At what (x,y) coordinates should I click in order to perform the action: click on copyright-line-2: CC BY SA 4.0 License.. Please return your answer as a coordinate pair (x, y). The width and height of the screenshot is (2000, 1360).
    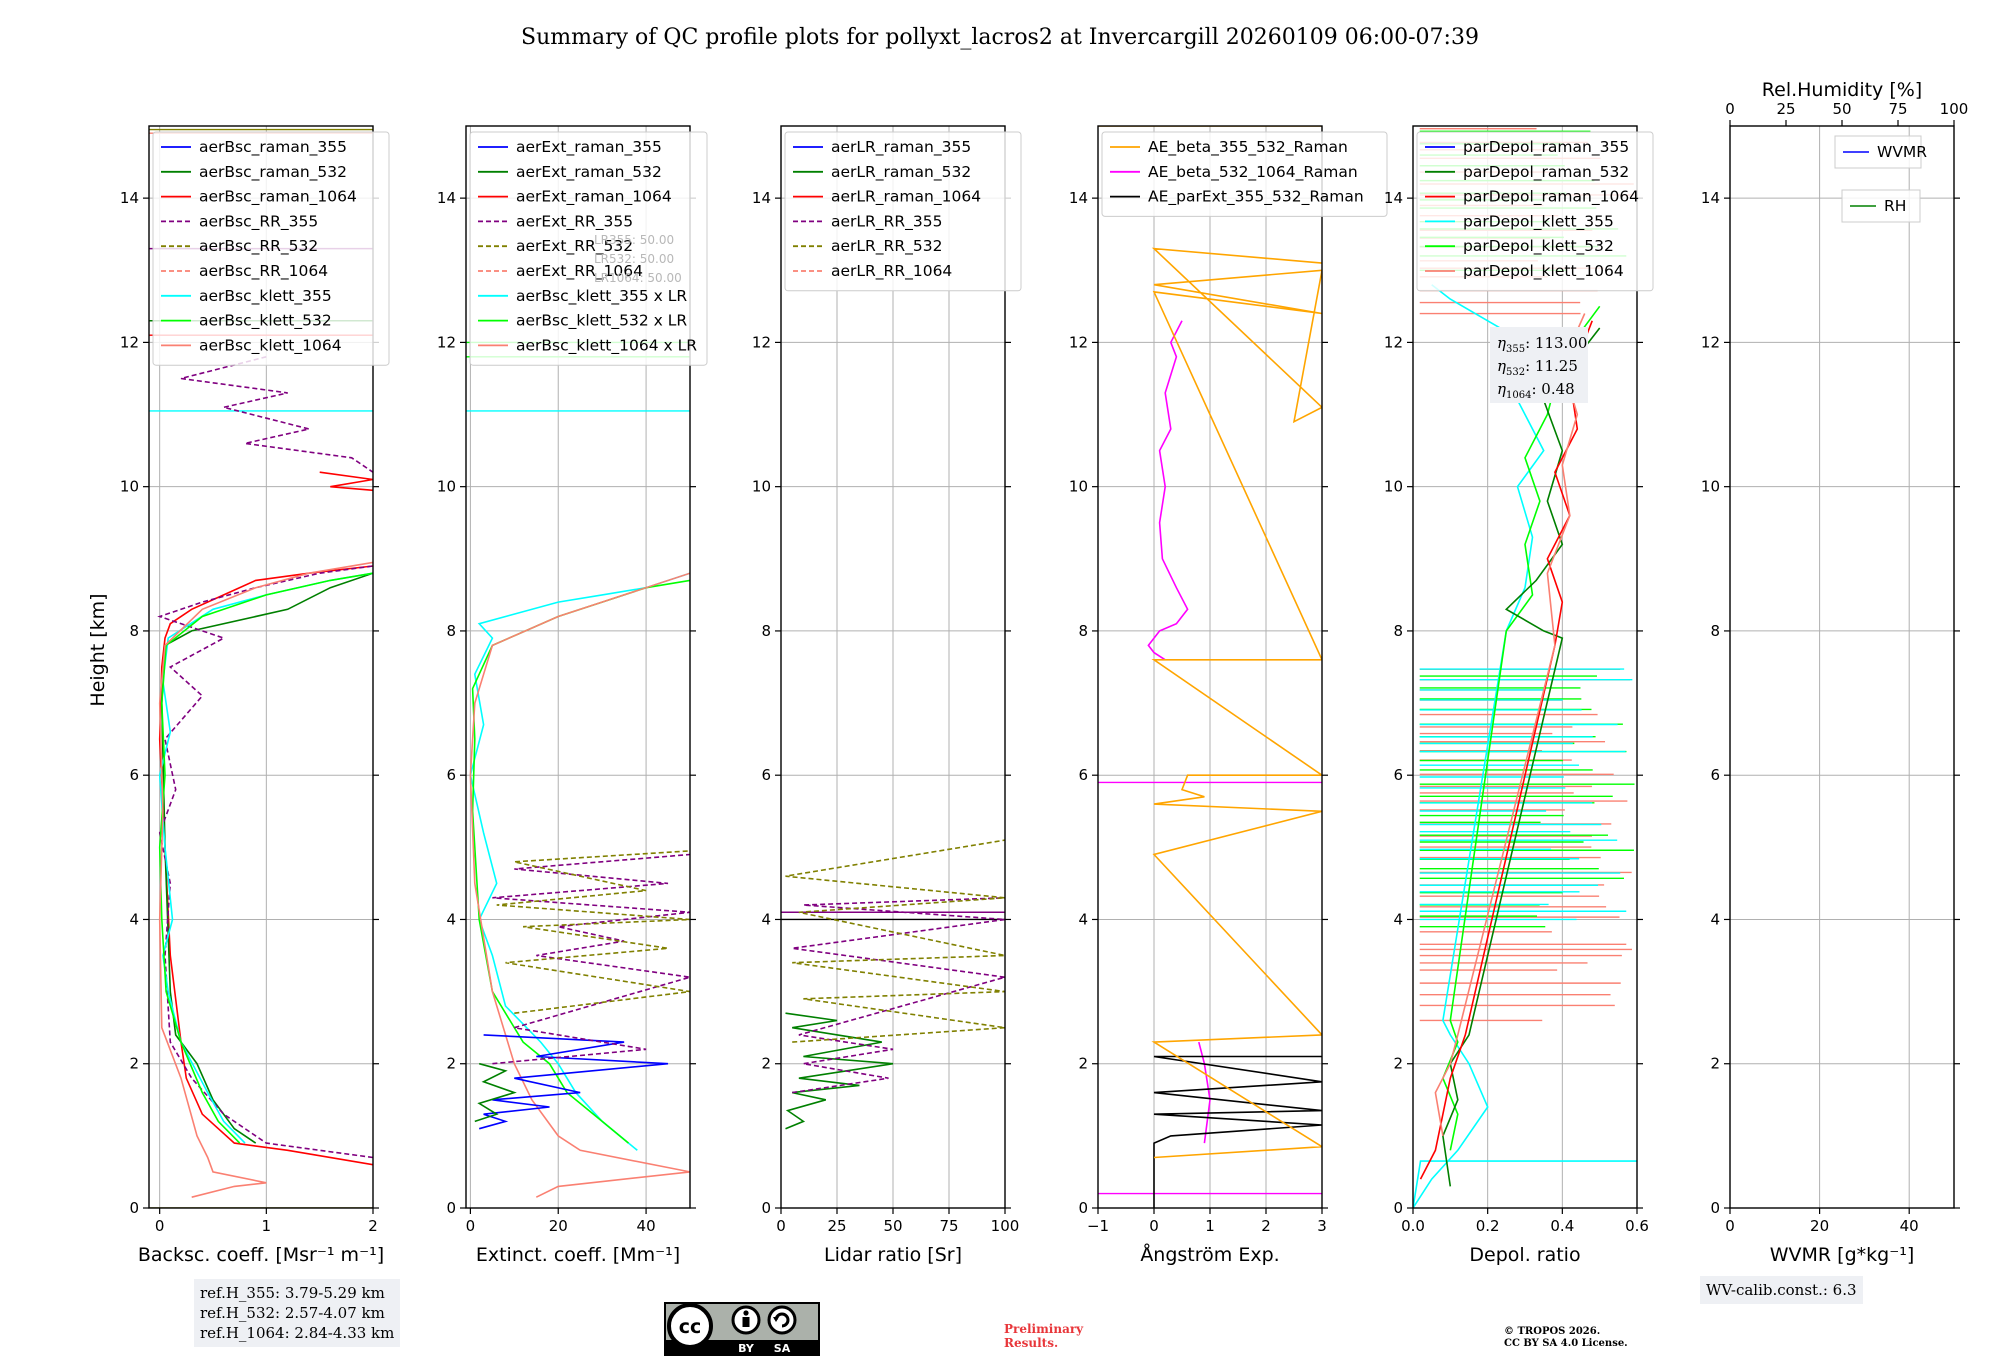
    Looking at the image, I should click on (1566, 1343).